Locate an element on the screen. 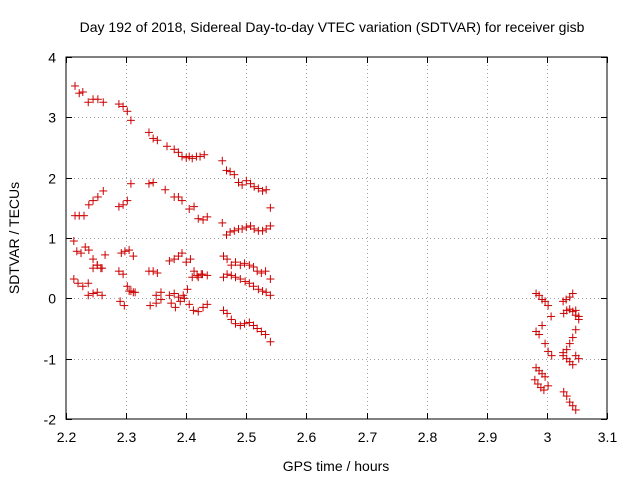  x-tick-label: 2.4 is located at coordinates (187, 437).